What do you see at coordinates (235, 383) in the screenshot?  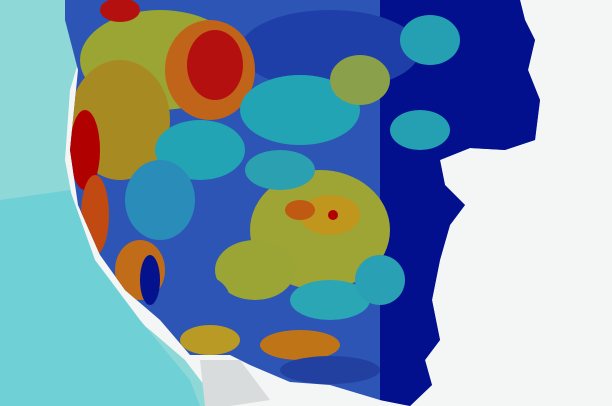 I see `mexico-land` at bounding box center [235, 383].